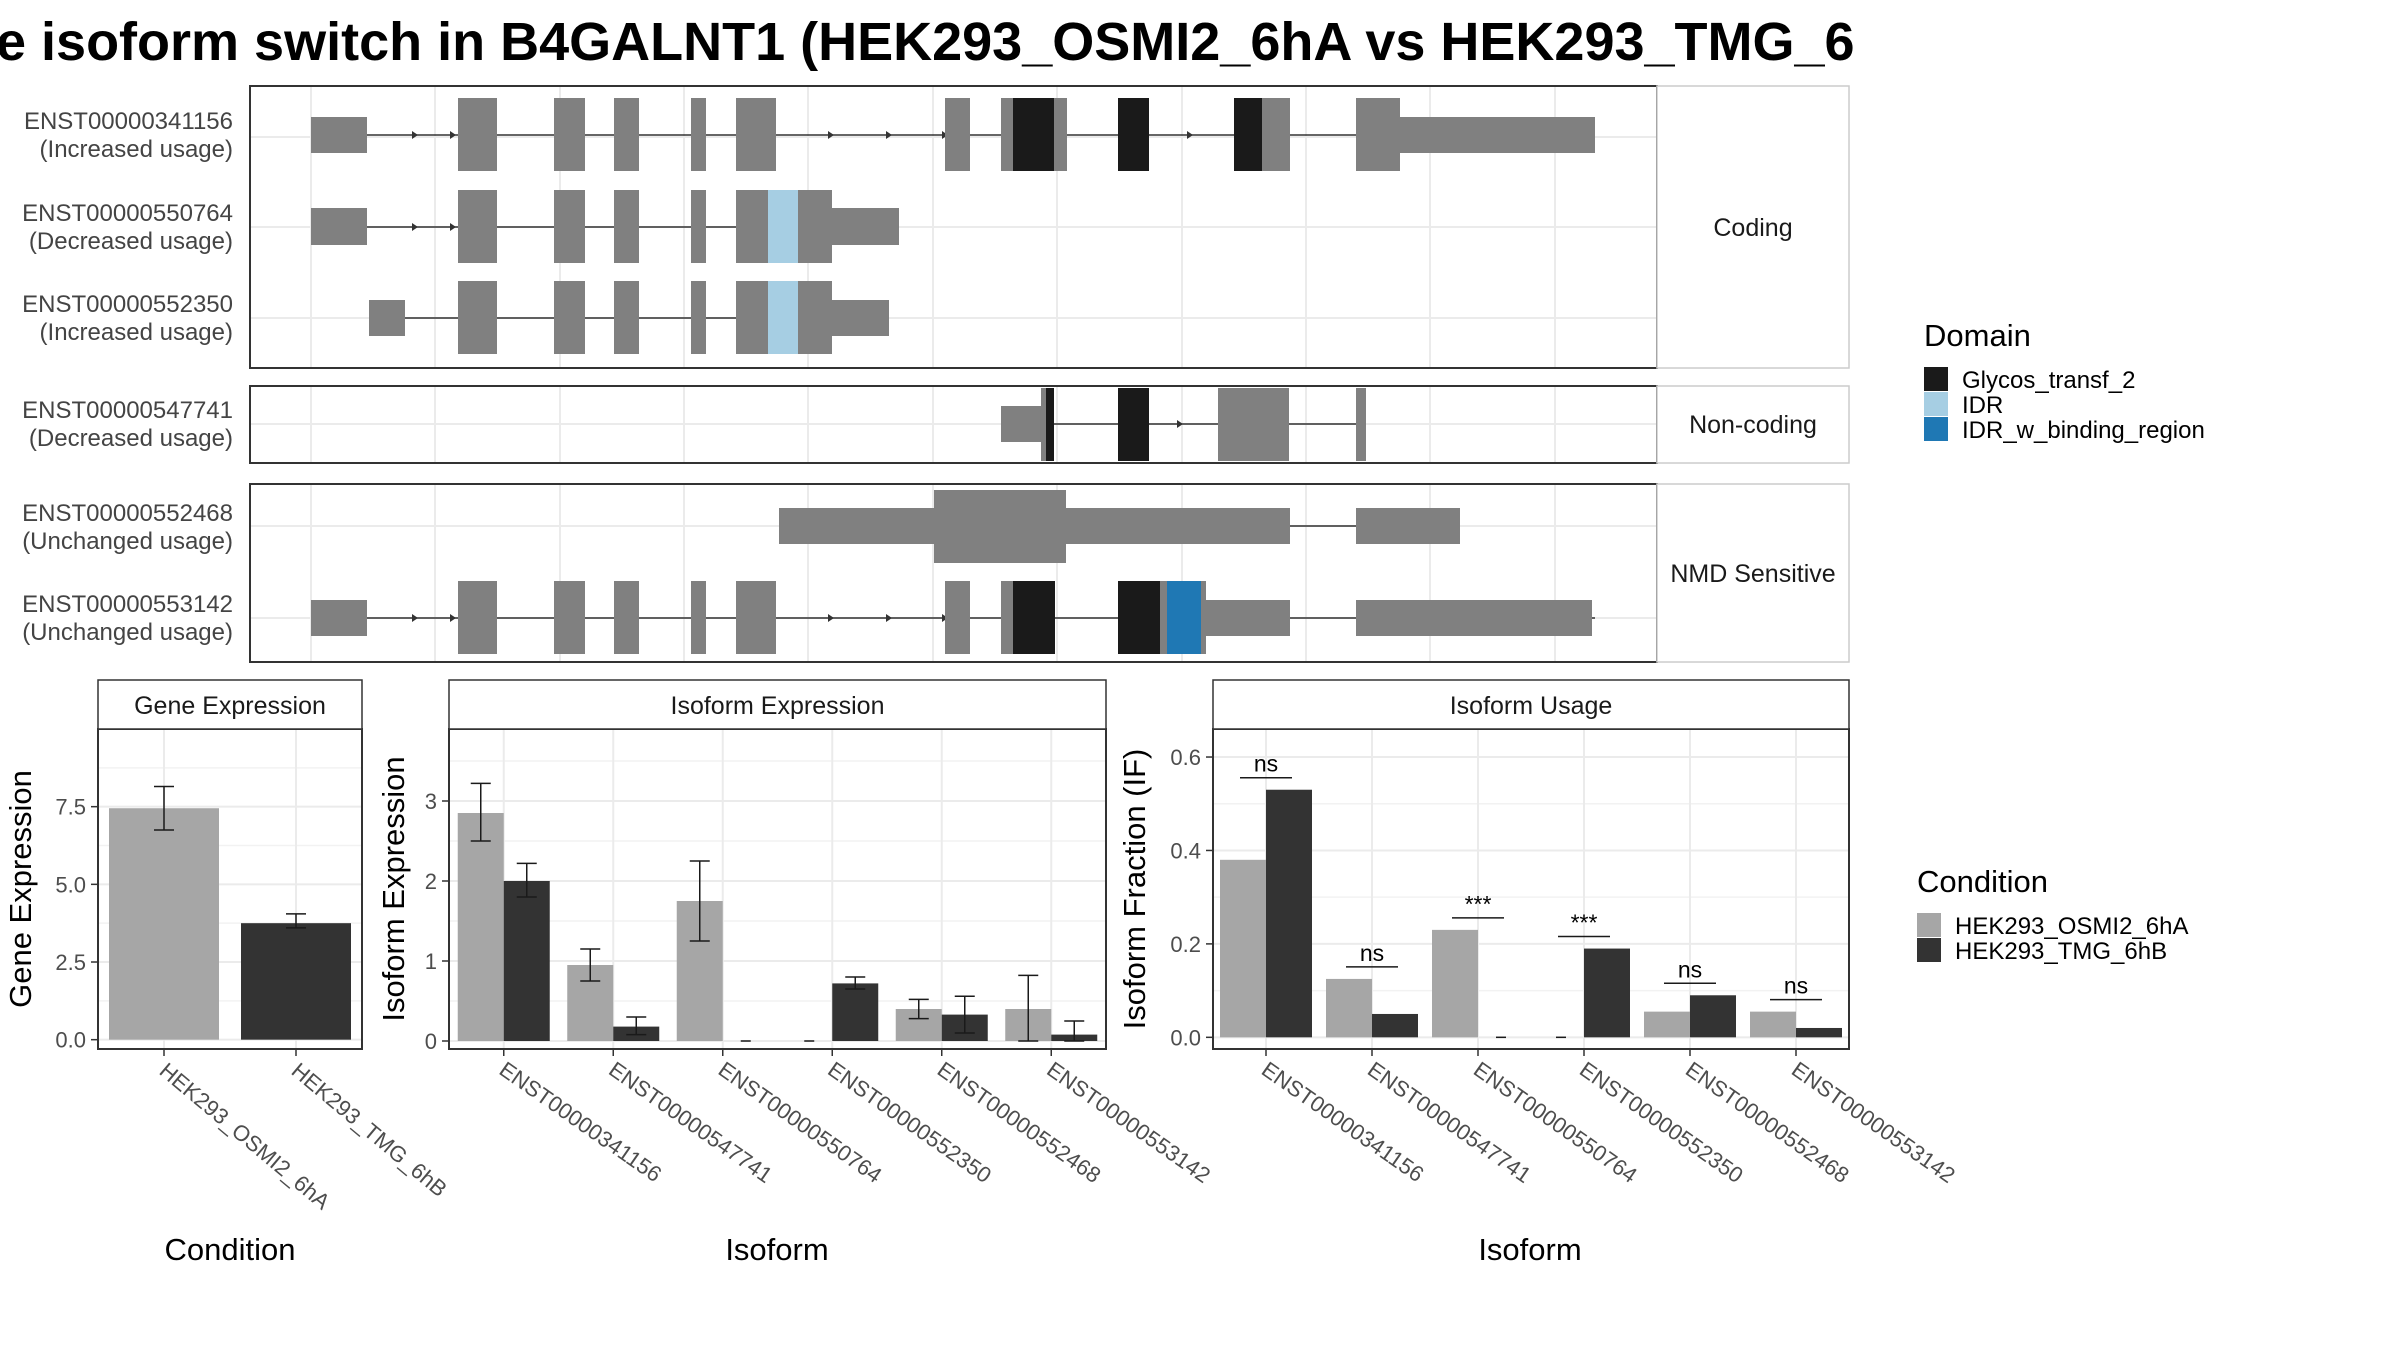  Describe the element at coordinates (1134, 889) in the screenshot. I see `y-axis-title: Isoform Fraction (IF)` at that location.